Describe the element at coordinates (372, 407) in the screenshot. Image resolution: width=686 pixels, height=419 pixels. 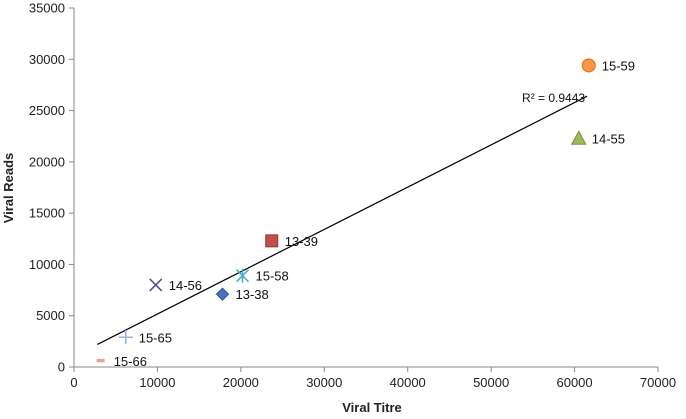
I see `x-axis-title: Viral Titre` at that location.